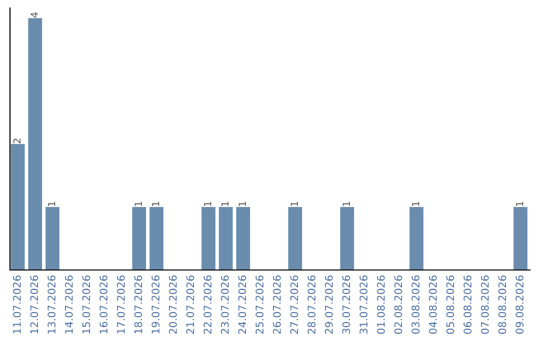 This screenshot has height=340, width=540. Describe the element at coordinates (276, 305) in the screenshot. I see `x-tick-label: 26.07.2026` at that location.